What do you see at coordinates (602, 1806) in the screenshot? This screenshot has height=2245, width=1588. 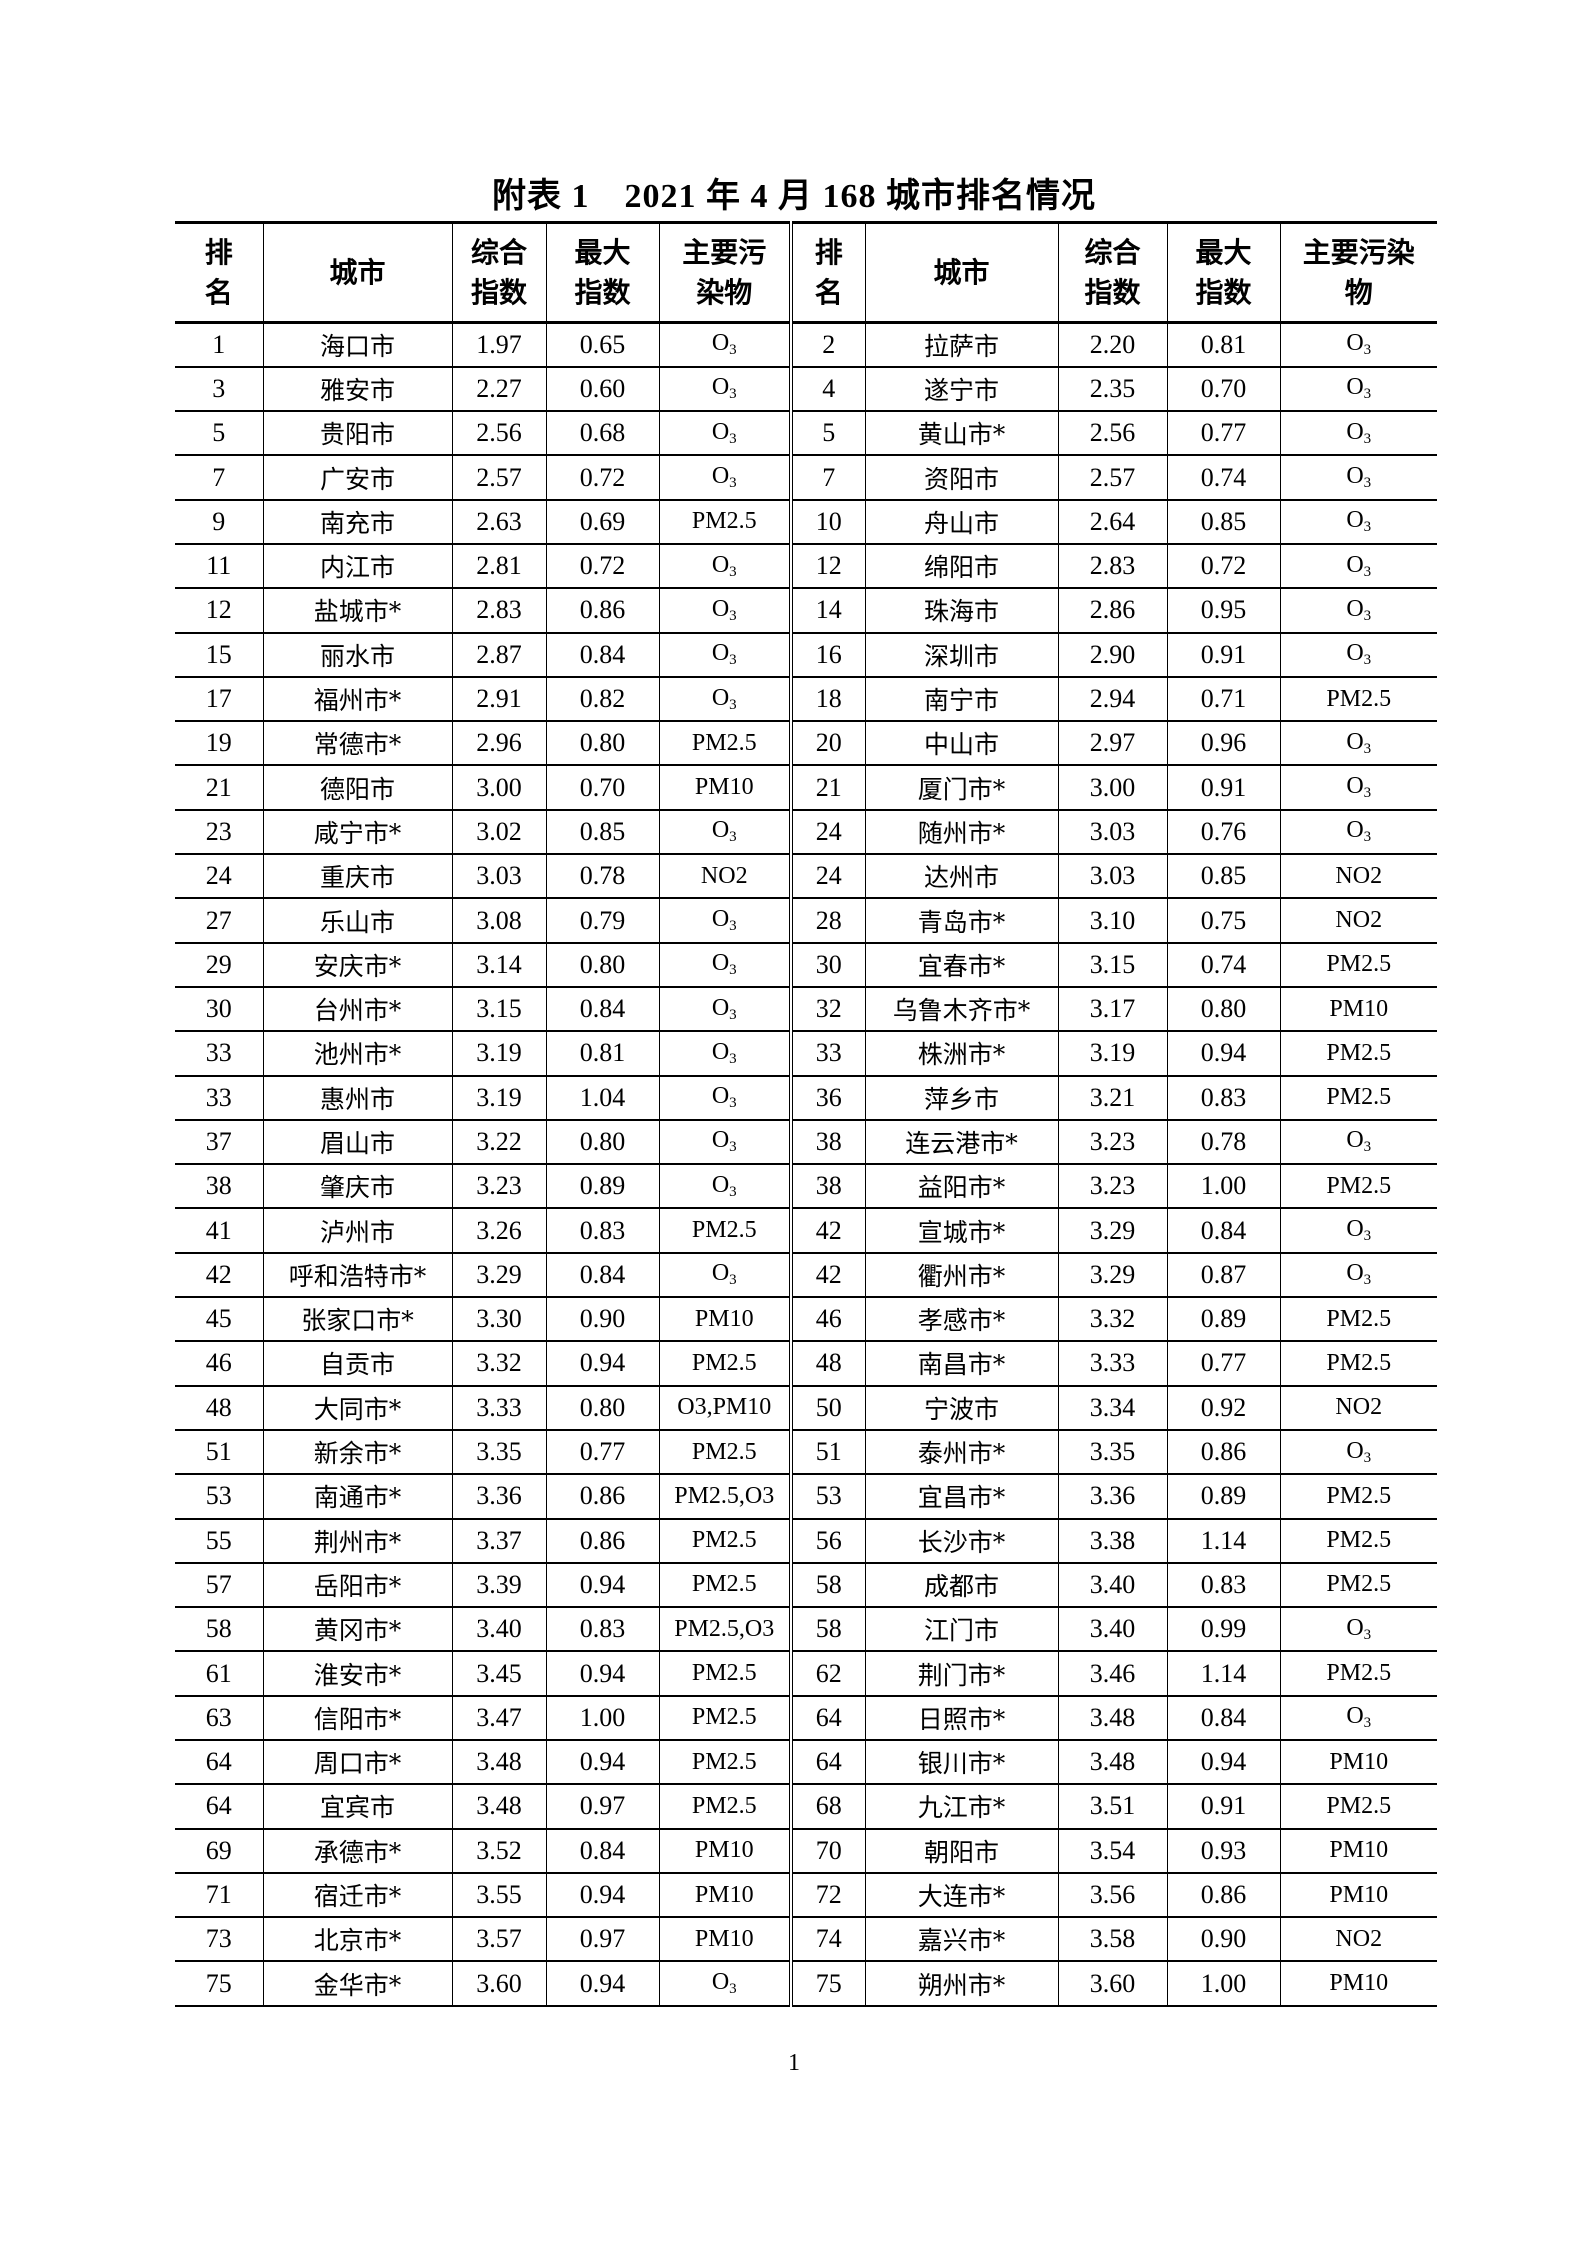 I see `cell-max-index: 0.97` at bounding box center [602, 1806].